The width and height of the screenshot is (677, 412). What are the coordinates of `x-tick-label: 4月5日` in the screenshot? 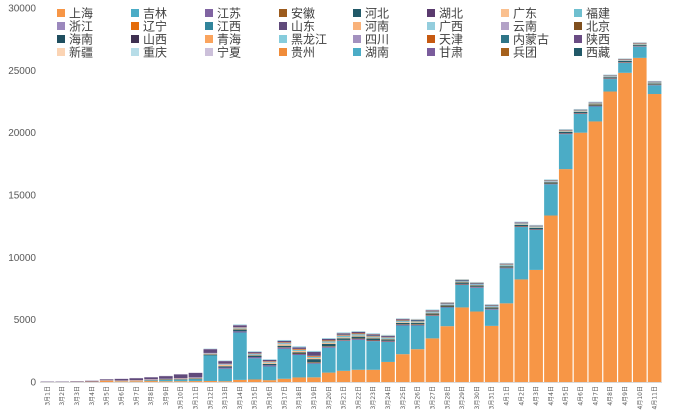 It's located at (566, 396).